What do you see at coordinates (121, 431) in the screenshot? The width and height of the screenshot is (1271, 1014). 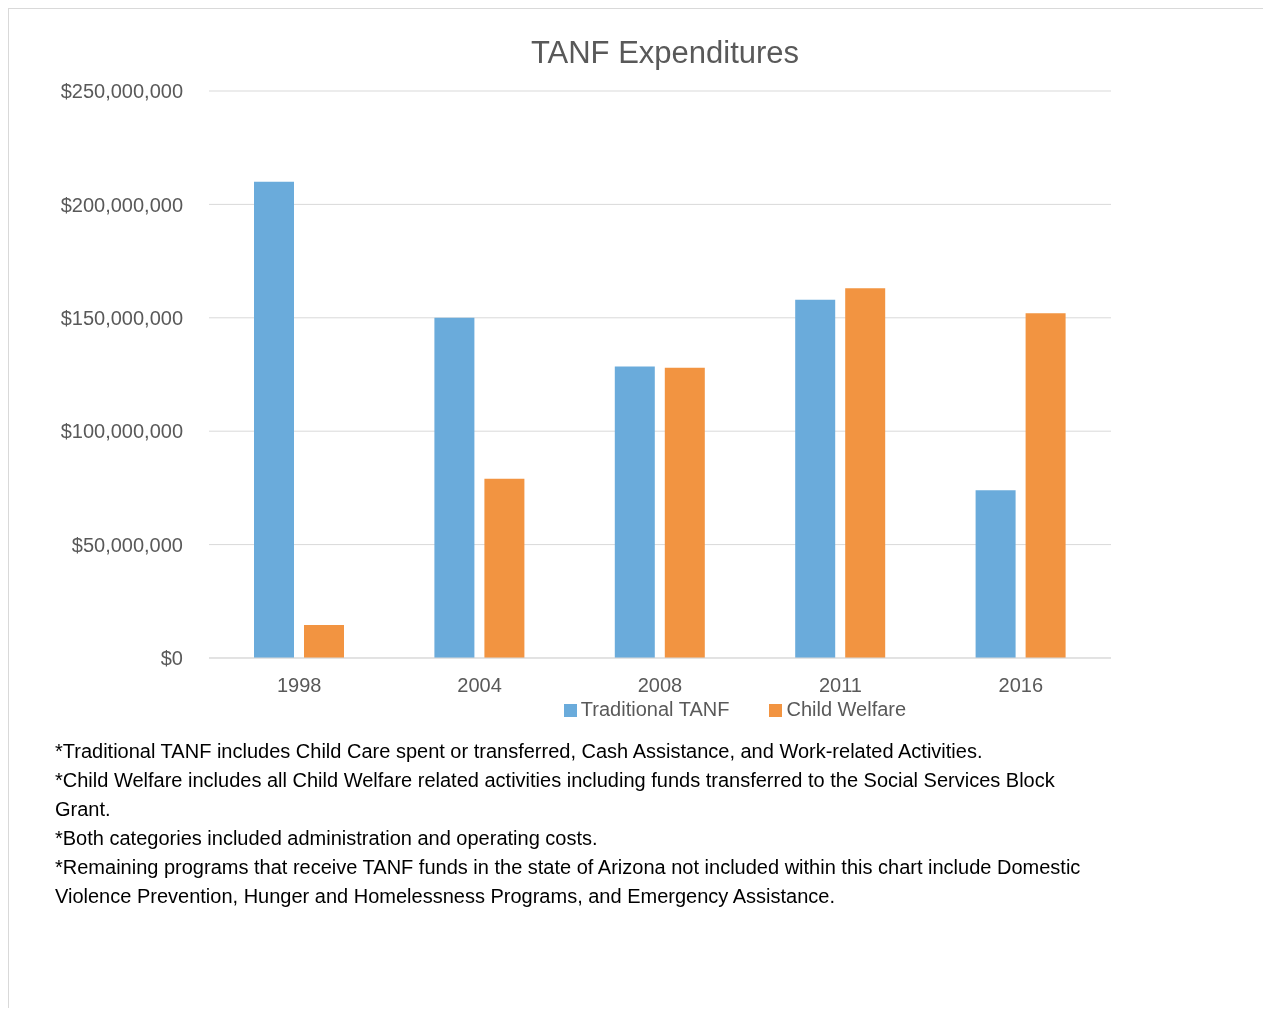 I see `y-tick-label: $100,000,000` at bounding box center [121, 431].